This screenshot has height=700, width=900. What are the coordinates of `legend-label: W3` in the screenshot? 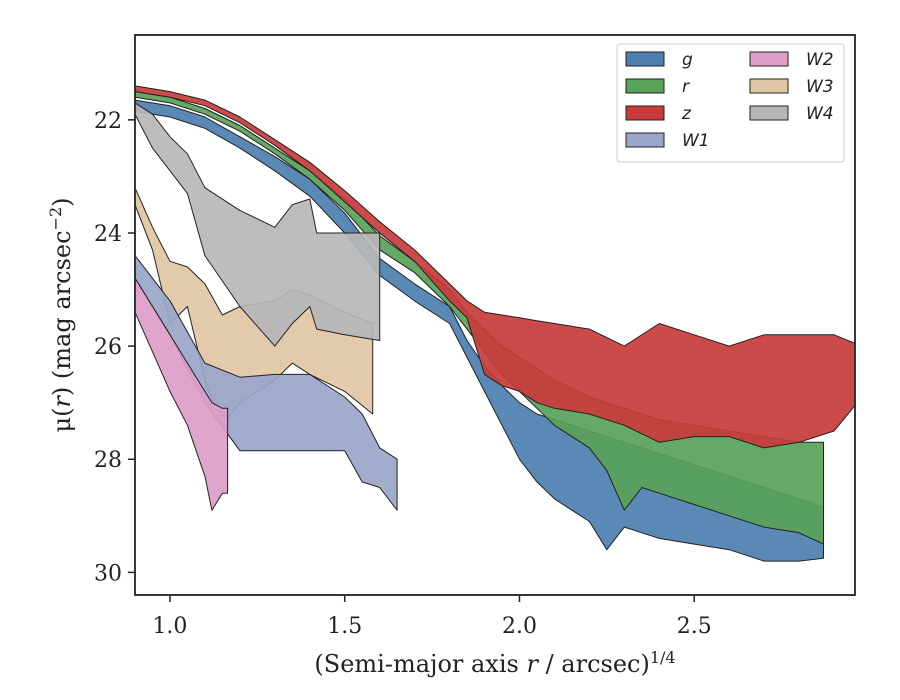 It's located at (820, 87).